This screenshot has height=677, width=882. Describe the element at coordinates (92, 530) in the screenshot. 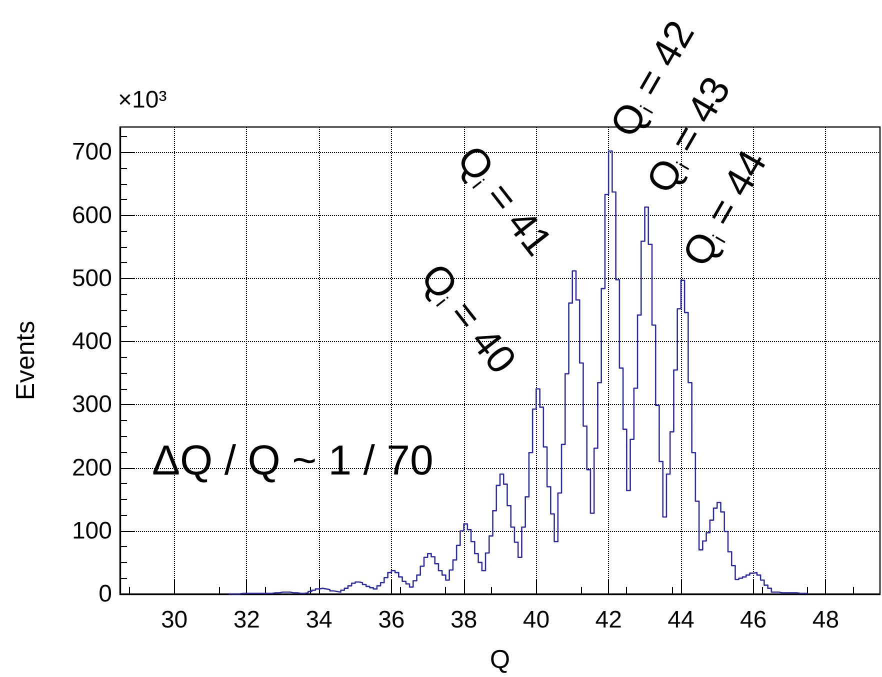

I see `y-tick-label: 100` at that location.